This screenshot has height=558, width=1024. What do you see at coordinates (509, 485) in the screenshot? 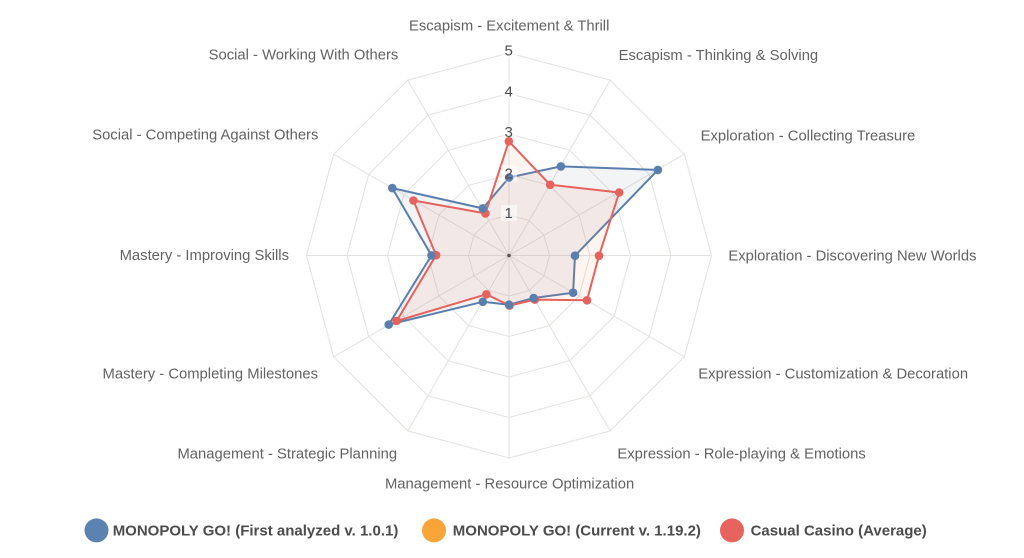
I see `svg-text:Management - Resource Optimiza: Management - Resource Optimization` at bounding box center [509, 485].